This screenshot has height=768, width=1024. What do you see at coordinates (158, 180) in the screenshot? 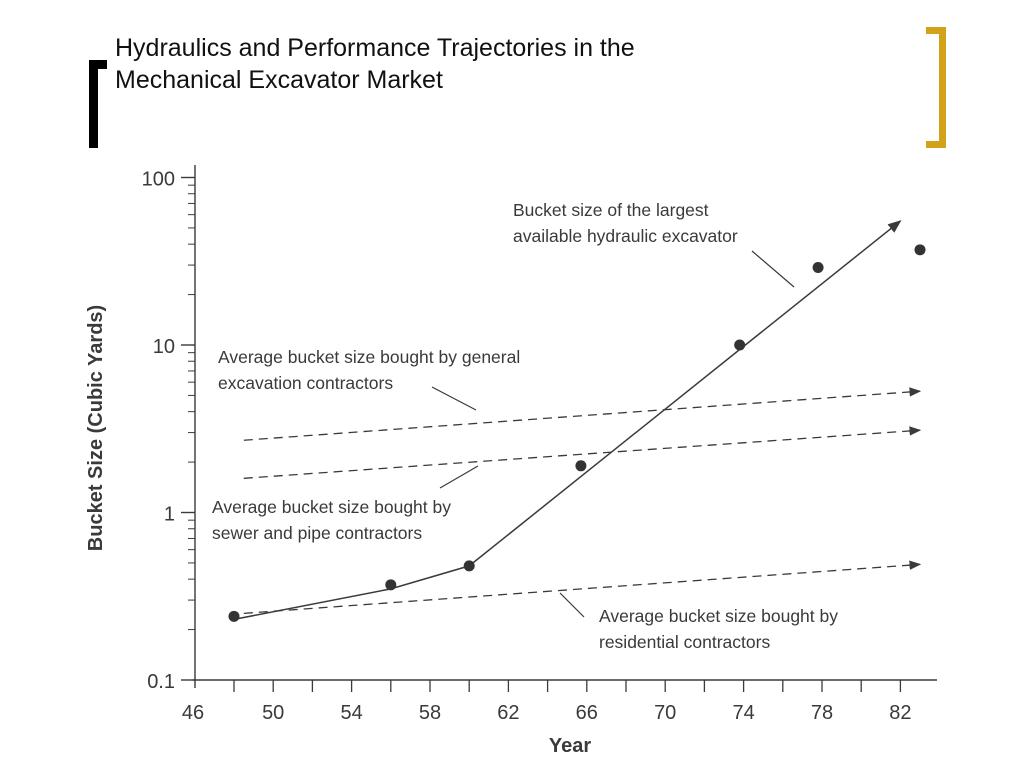
I see `y-tick-label: 100` at bounding box center [158, 180].